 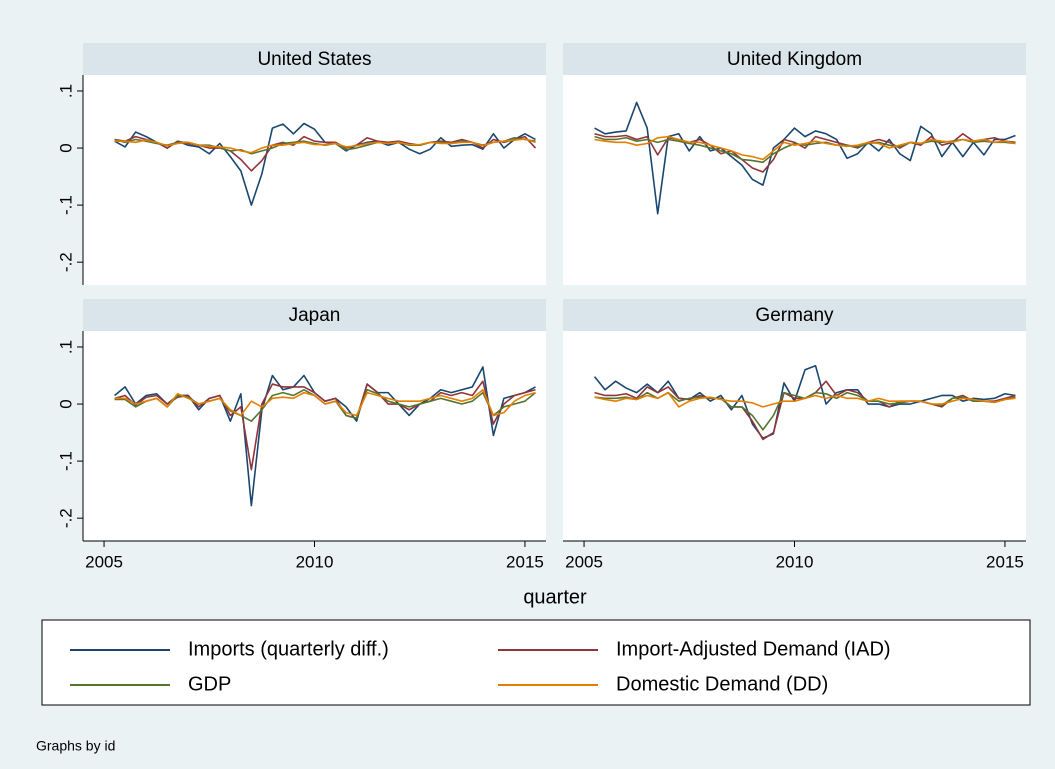 What do you see at coordinates (209, 684) in the screenshot?
I see `legend-label: GDP` at bounding box center [209, 684].